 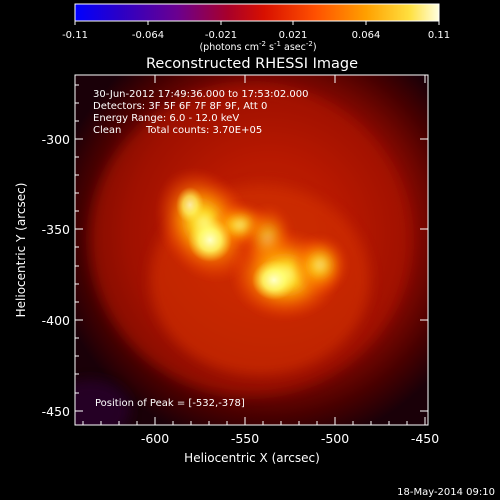 I want to click on colorbar-frame, so click(x=257, y=12).